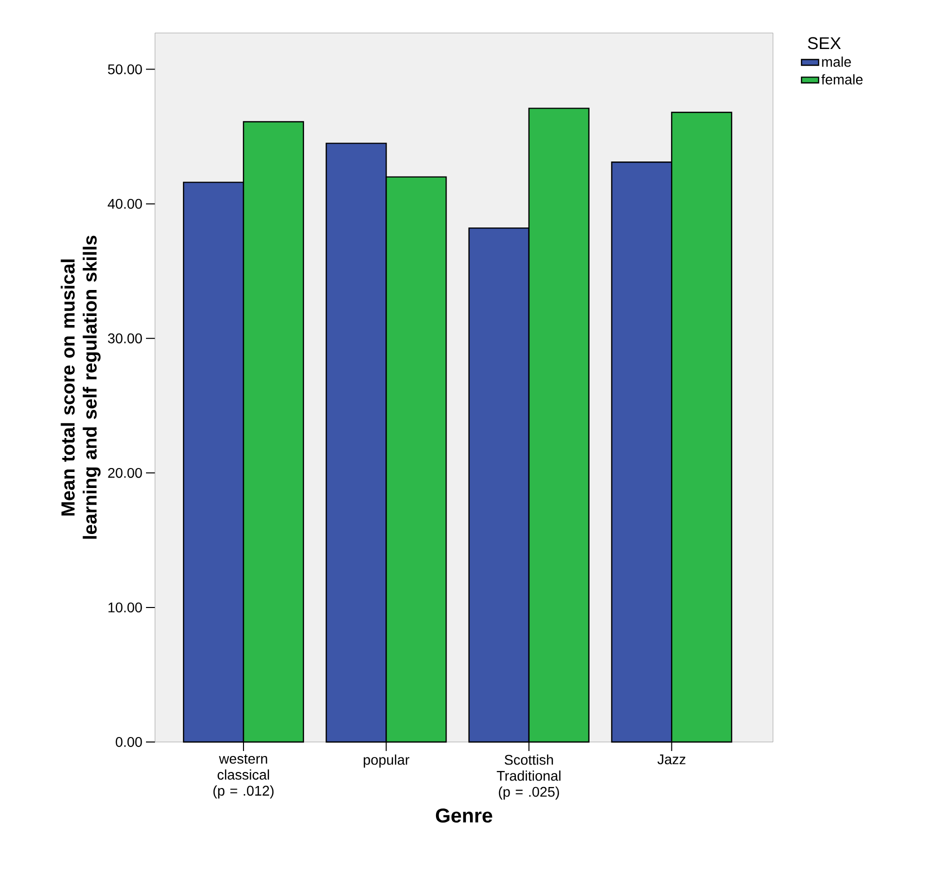  What do you see at coordinates (125, 203) in the screenshot?
I see `y-tick-label: 40.00` at bounding box center [125, 203].